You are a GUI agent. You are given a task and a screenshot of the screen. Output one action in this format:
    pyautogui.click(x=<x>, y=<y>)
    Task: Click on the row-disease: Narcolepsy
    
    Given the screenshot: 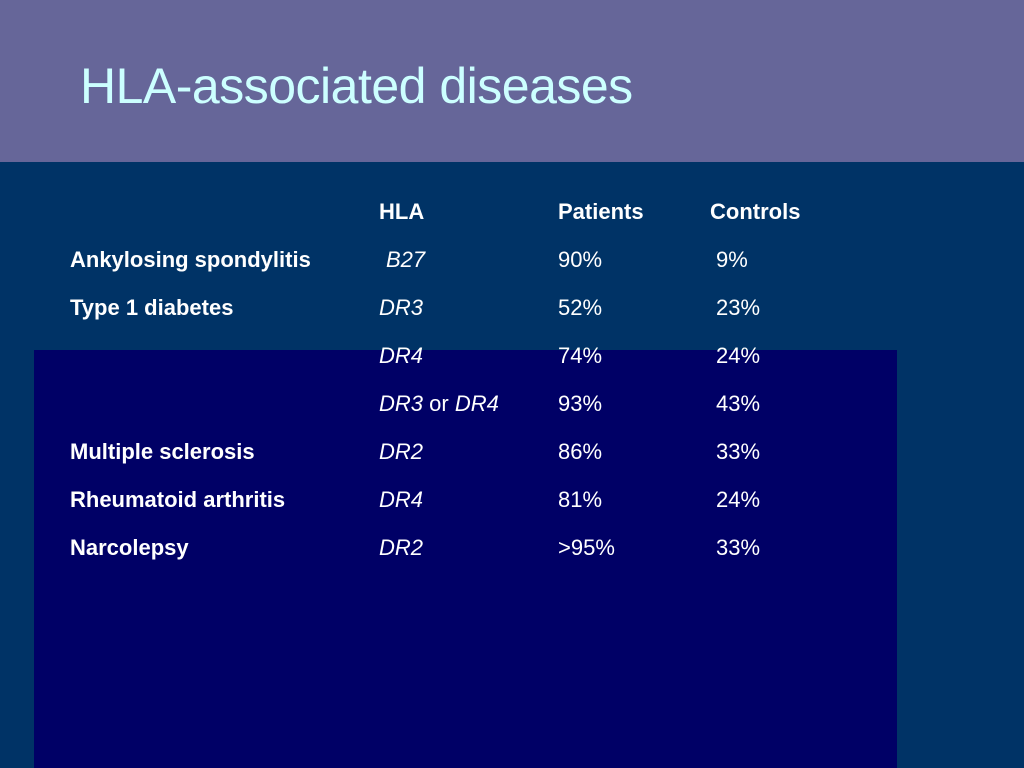 What is the action you would take?
    pyautogui.click(x=129, y=547)
    